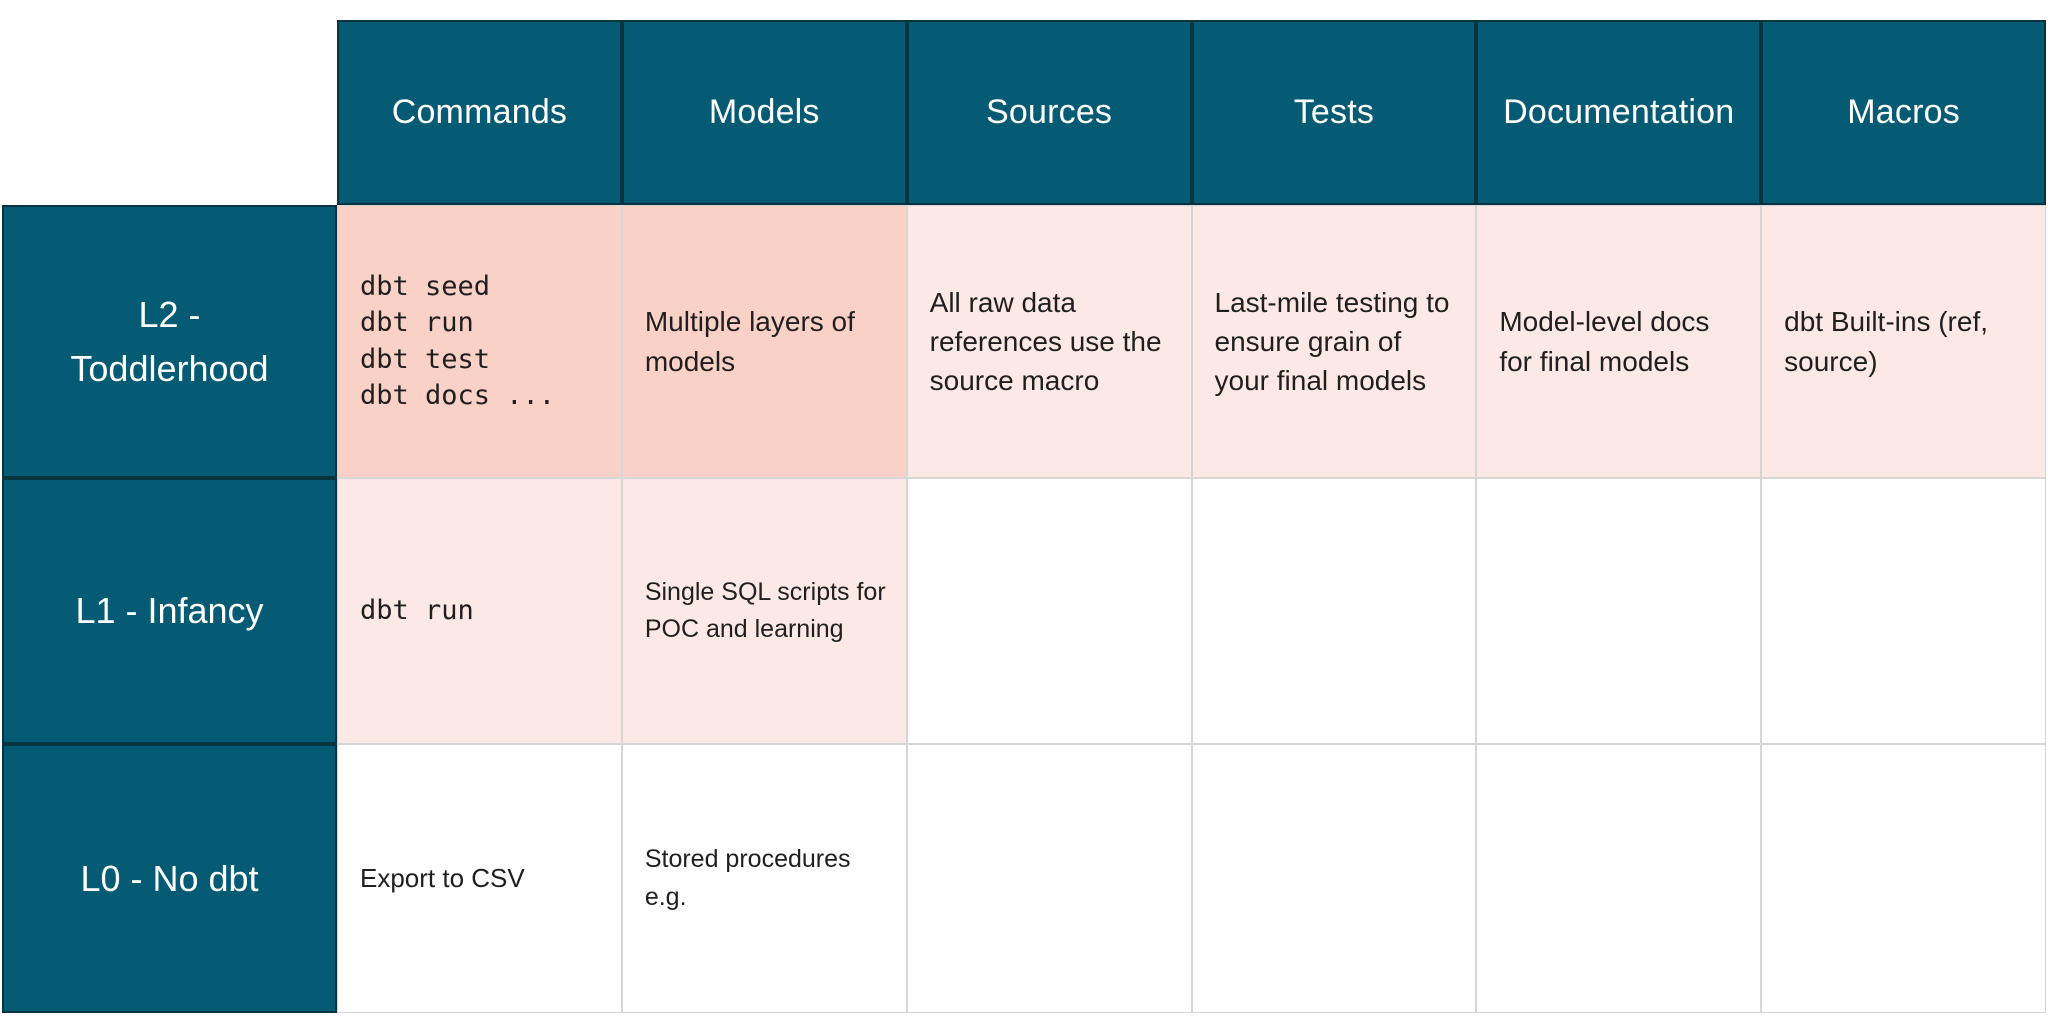 This screenshot has width=2048, height=1018. What do you see at coordinates (1903, 112) in the screenshot?
I see `col-header-macros: Macros` at bounding box center [1903, 112].